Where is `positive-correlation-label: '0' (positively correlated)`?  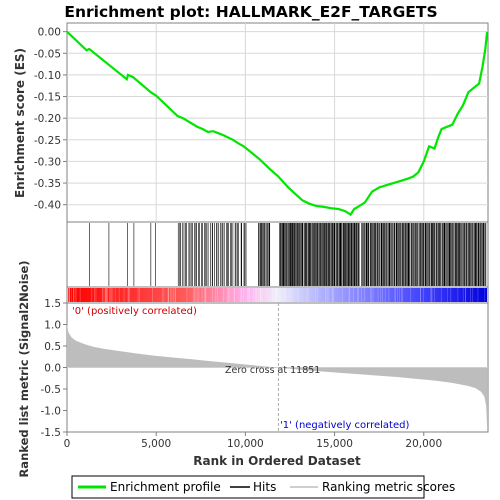 positive-correlation-label: '0' (positively correlated) is located at coordinates (134, 311).